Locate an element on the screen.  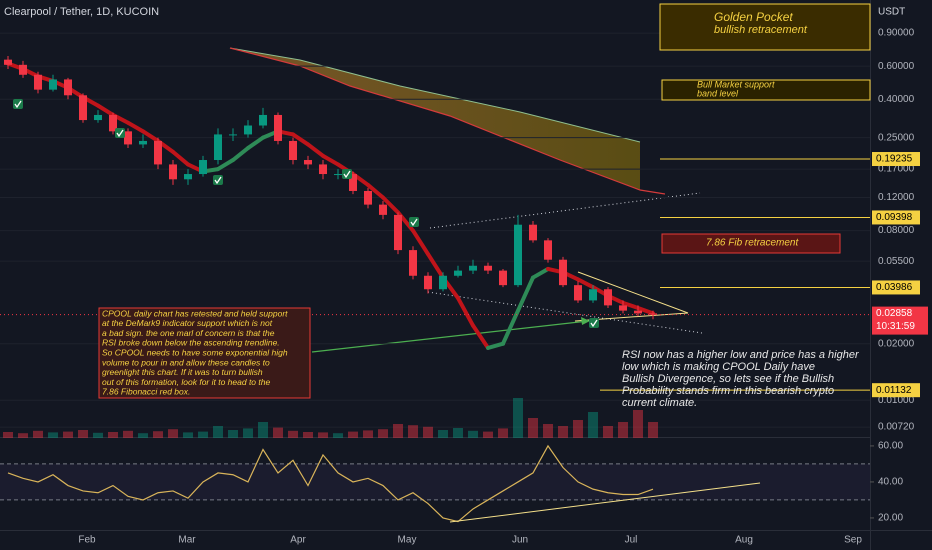
arrow-head is located at coordinates (585, 321).